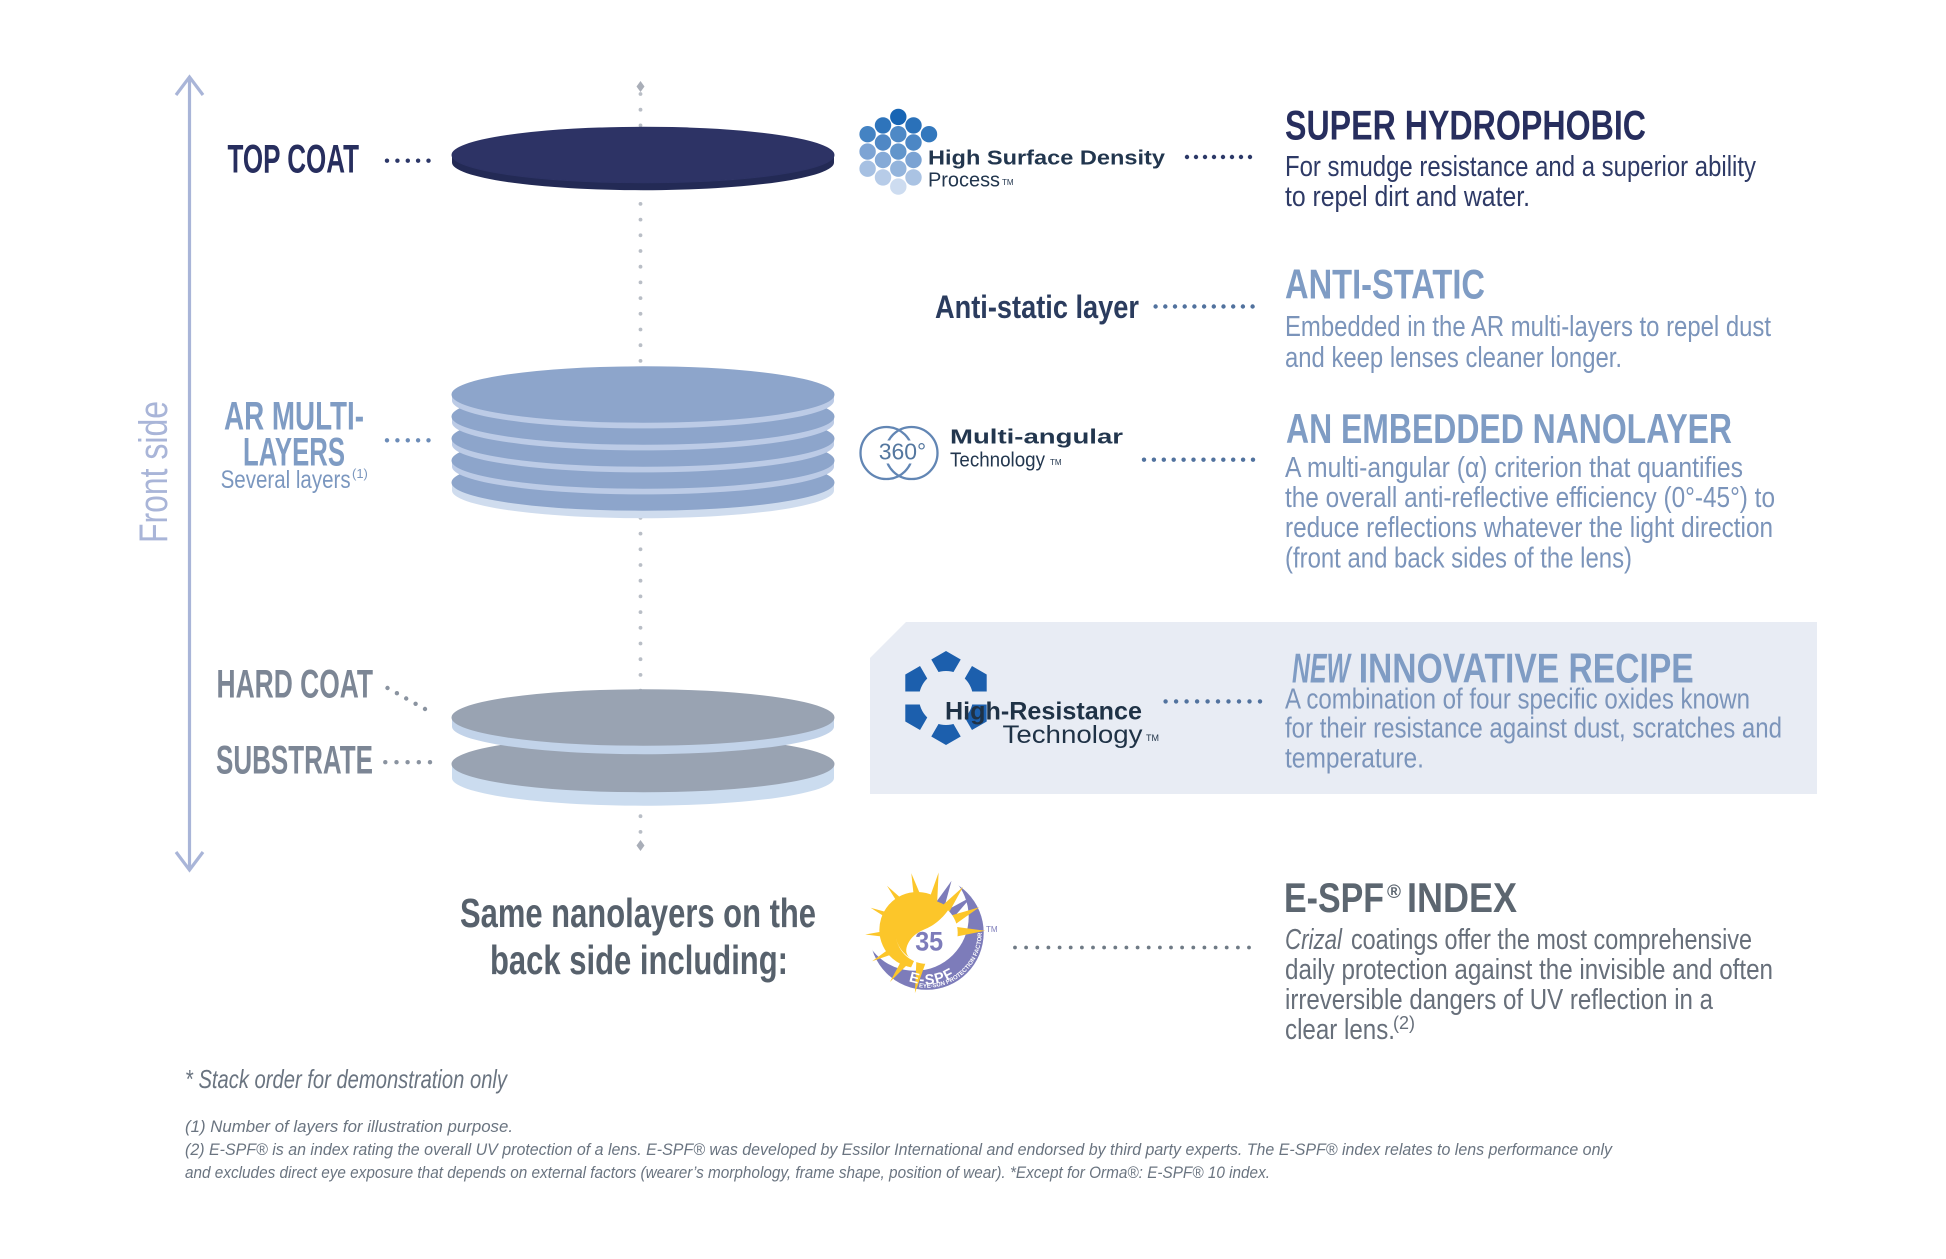  I want to click on svg-text: High-Resistance, so click(1043, 712).